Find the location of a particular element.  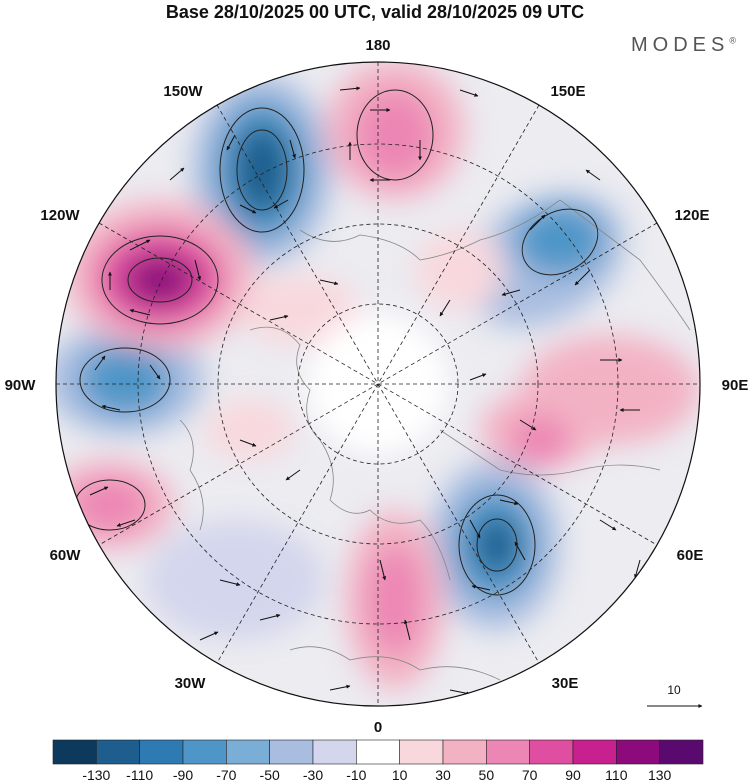

lon-label-120e: 120E is located at coordinates (691, 215).